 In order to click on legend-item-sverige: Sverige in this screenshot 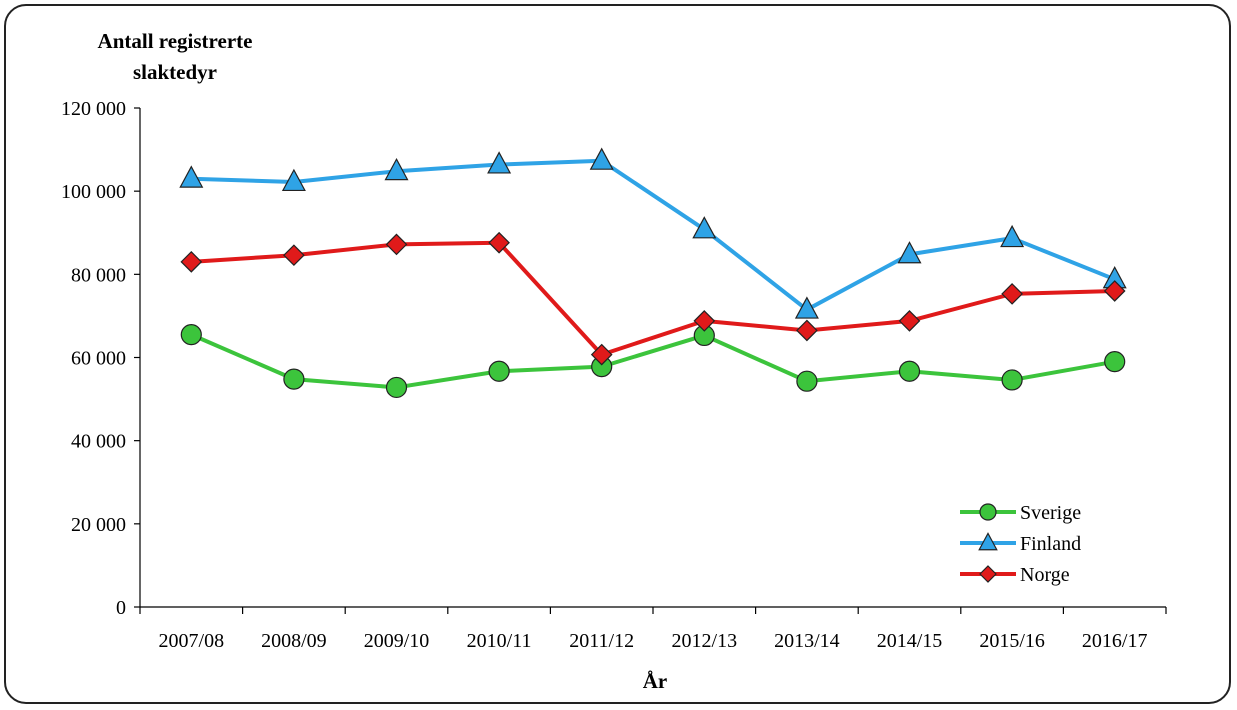, I will do `click(1020, 513)`.